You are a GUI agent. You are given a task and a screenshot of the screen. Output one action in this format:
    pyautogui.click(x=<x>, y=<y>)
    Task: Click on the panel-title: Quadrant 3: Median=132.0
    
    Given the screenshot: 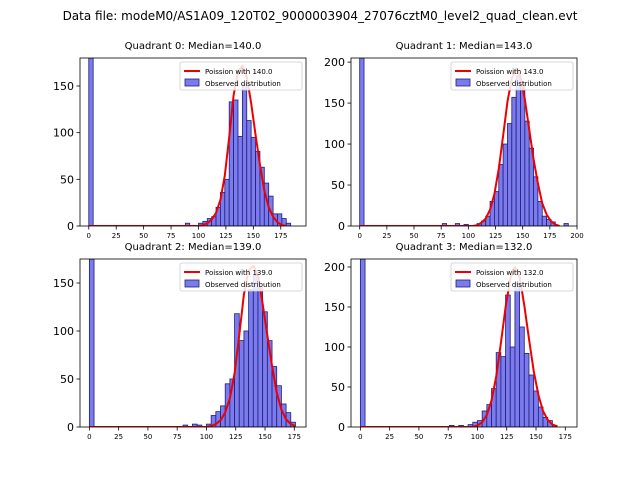 What is the action you would take?
    pyautogui.click(x=464, y=247)
    